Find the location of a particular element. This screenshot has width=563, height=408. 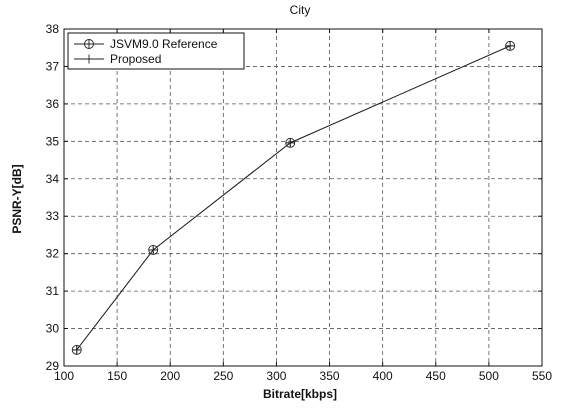

legend-label-0: JSVM9.0 Reference is located at coordinates (164, 44).